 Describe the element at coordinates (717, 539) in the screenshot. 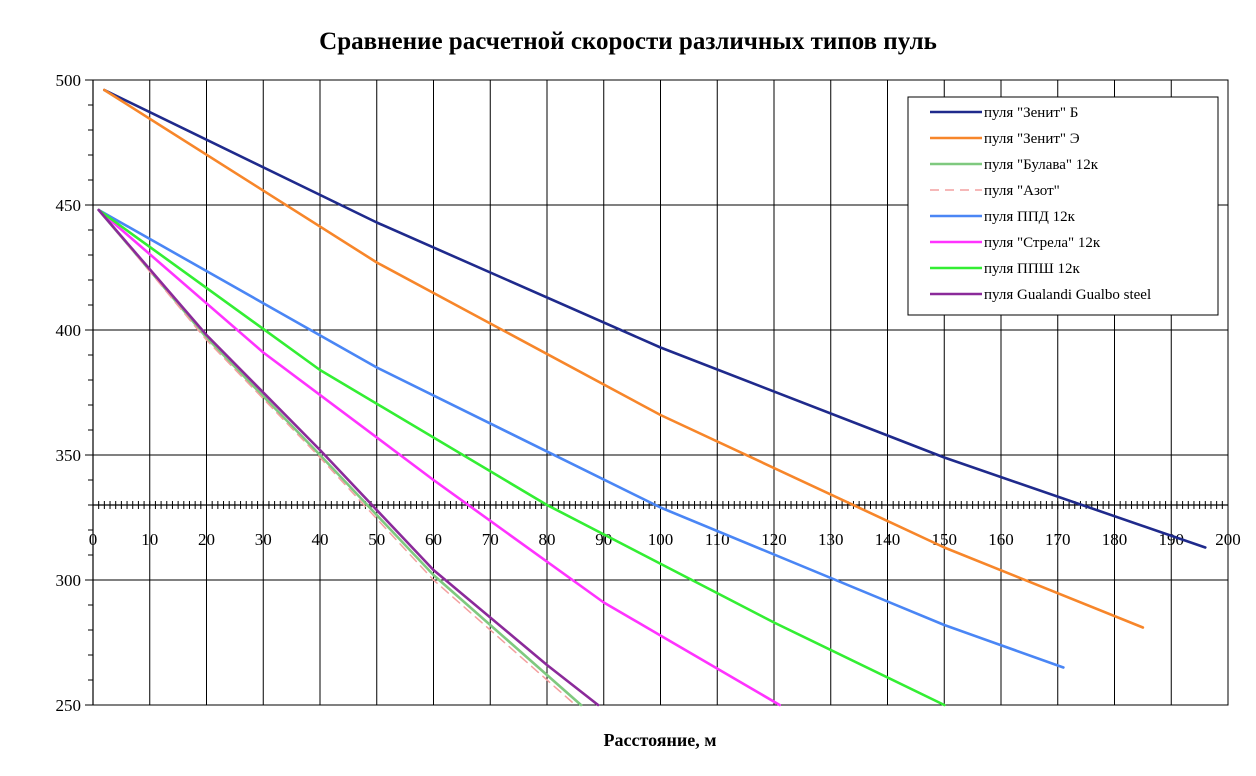

I see `x-tick-label: 110` at that location.